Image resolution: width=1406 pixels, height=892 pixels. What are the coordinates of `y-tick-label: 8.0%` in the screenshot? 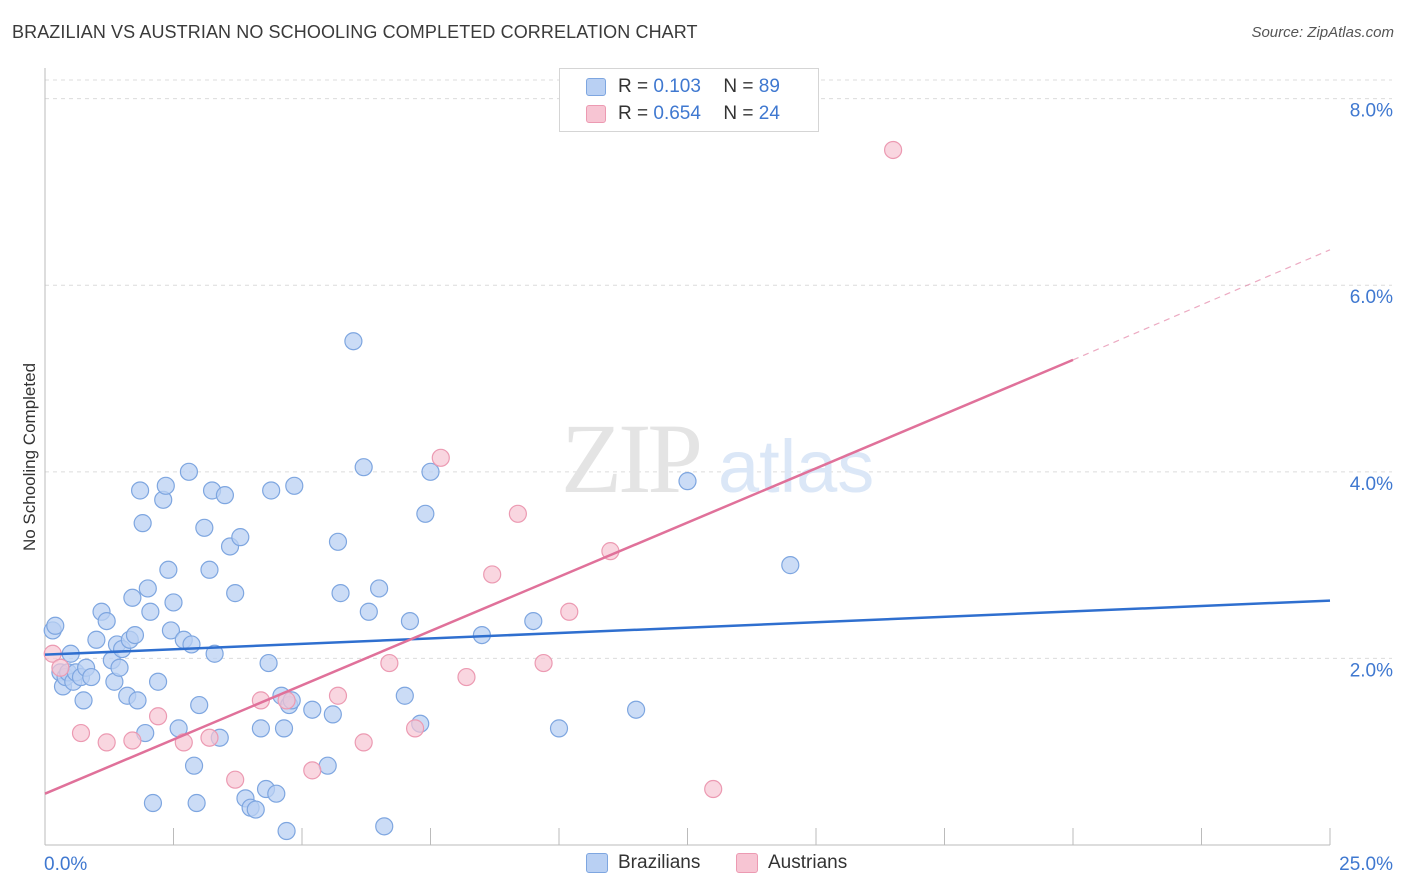 It's located at (1371, 111).